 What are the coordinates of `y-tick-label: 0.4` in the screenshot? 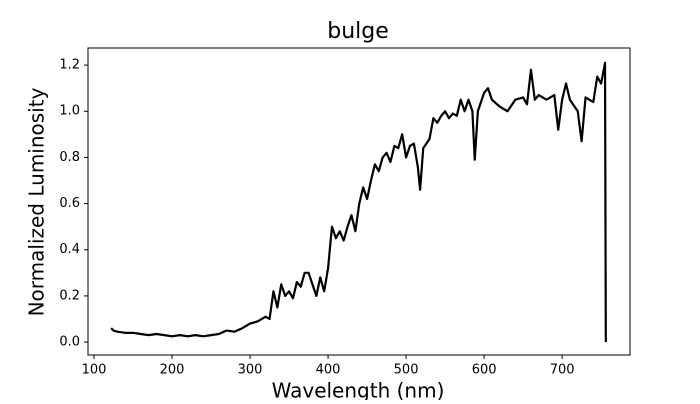 It's located at (69, 249).